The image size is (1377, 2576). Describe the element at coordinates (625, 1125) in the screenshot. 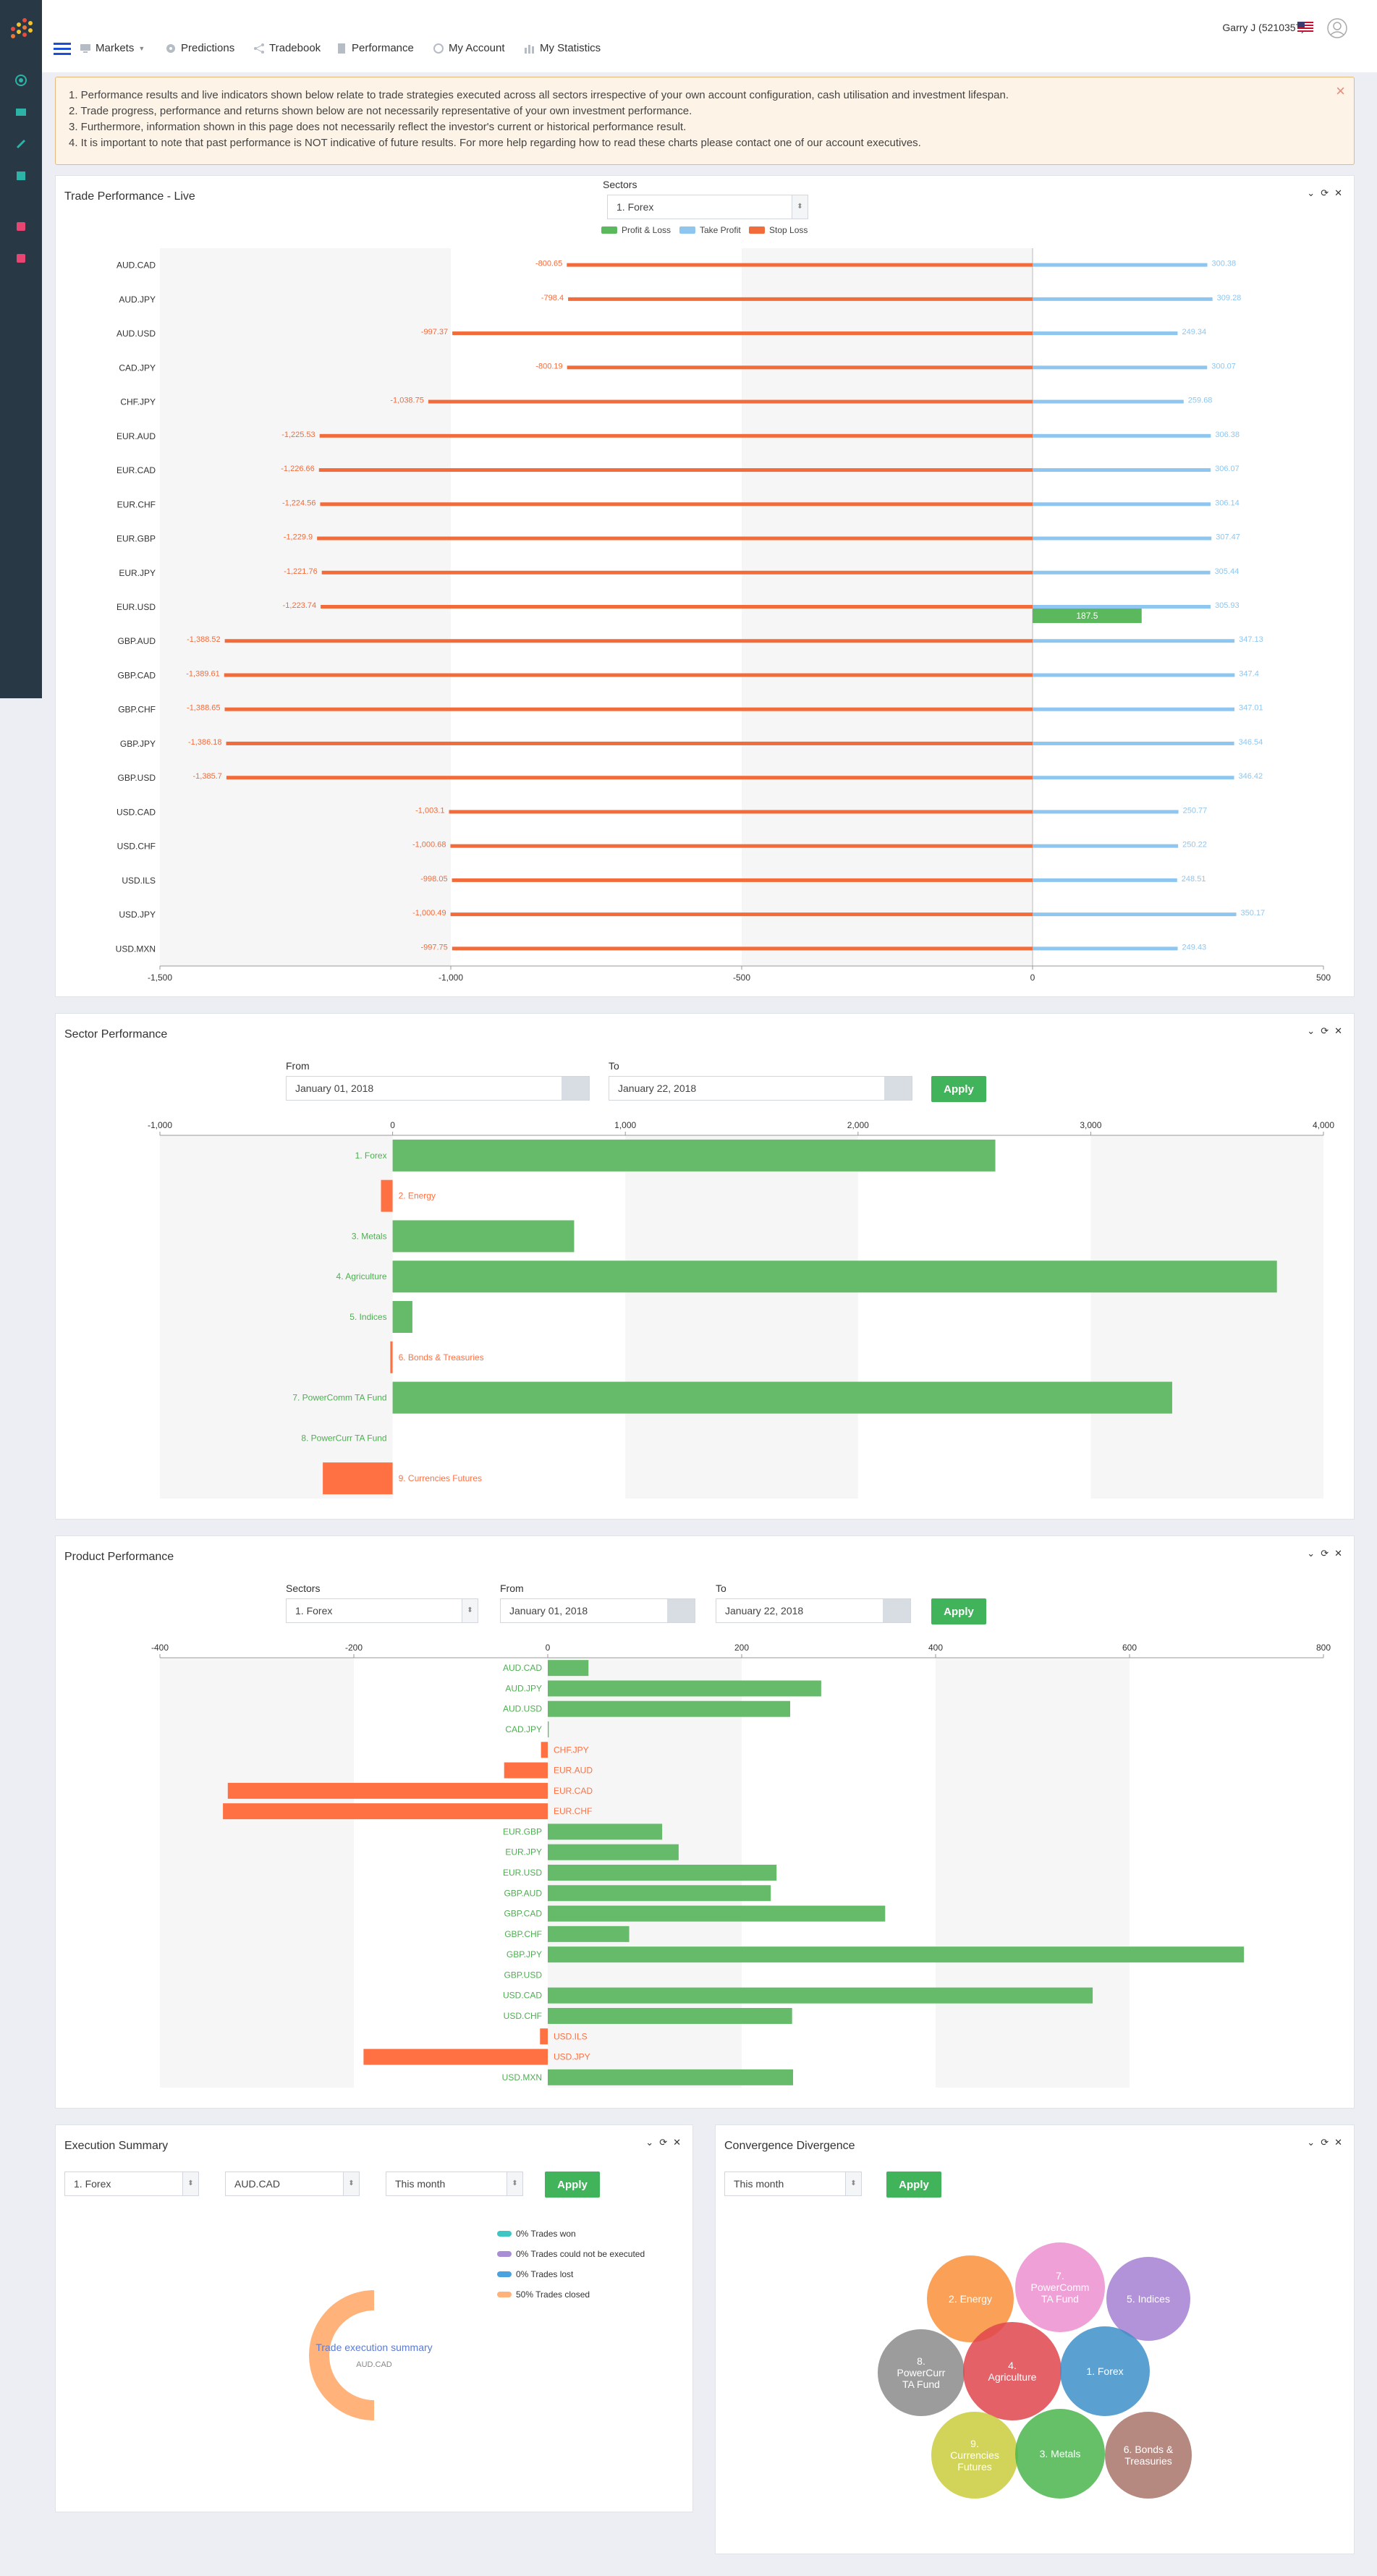

I see `x-tick-label: 1,000` at that location.